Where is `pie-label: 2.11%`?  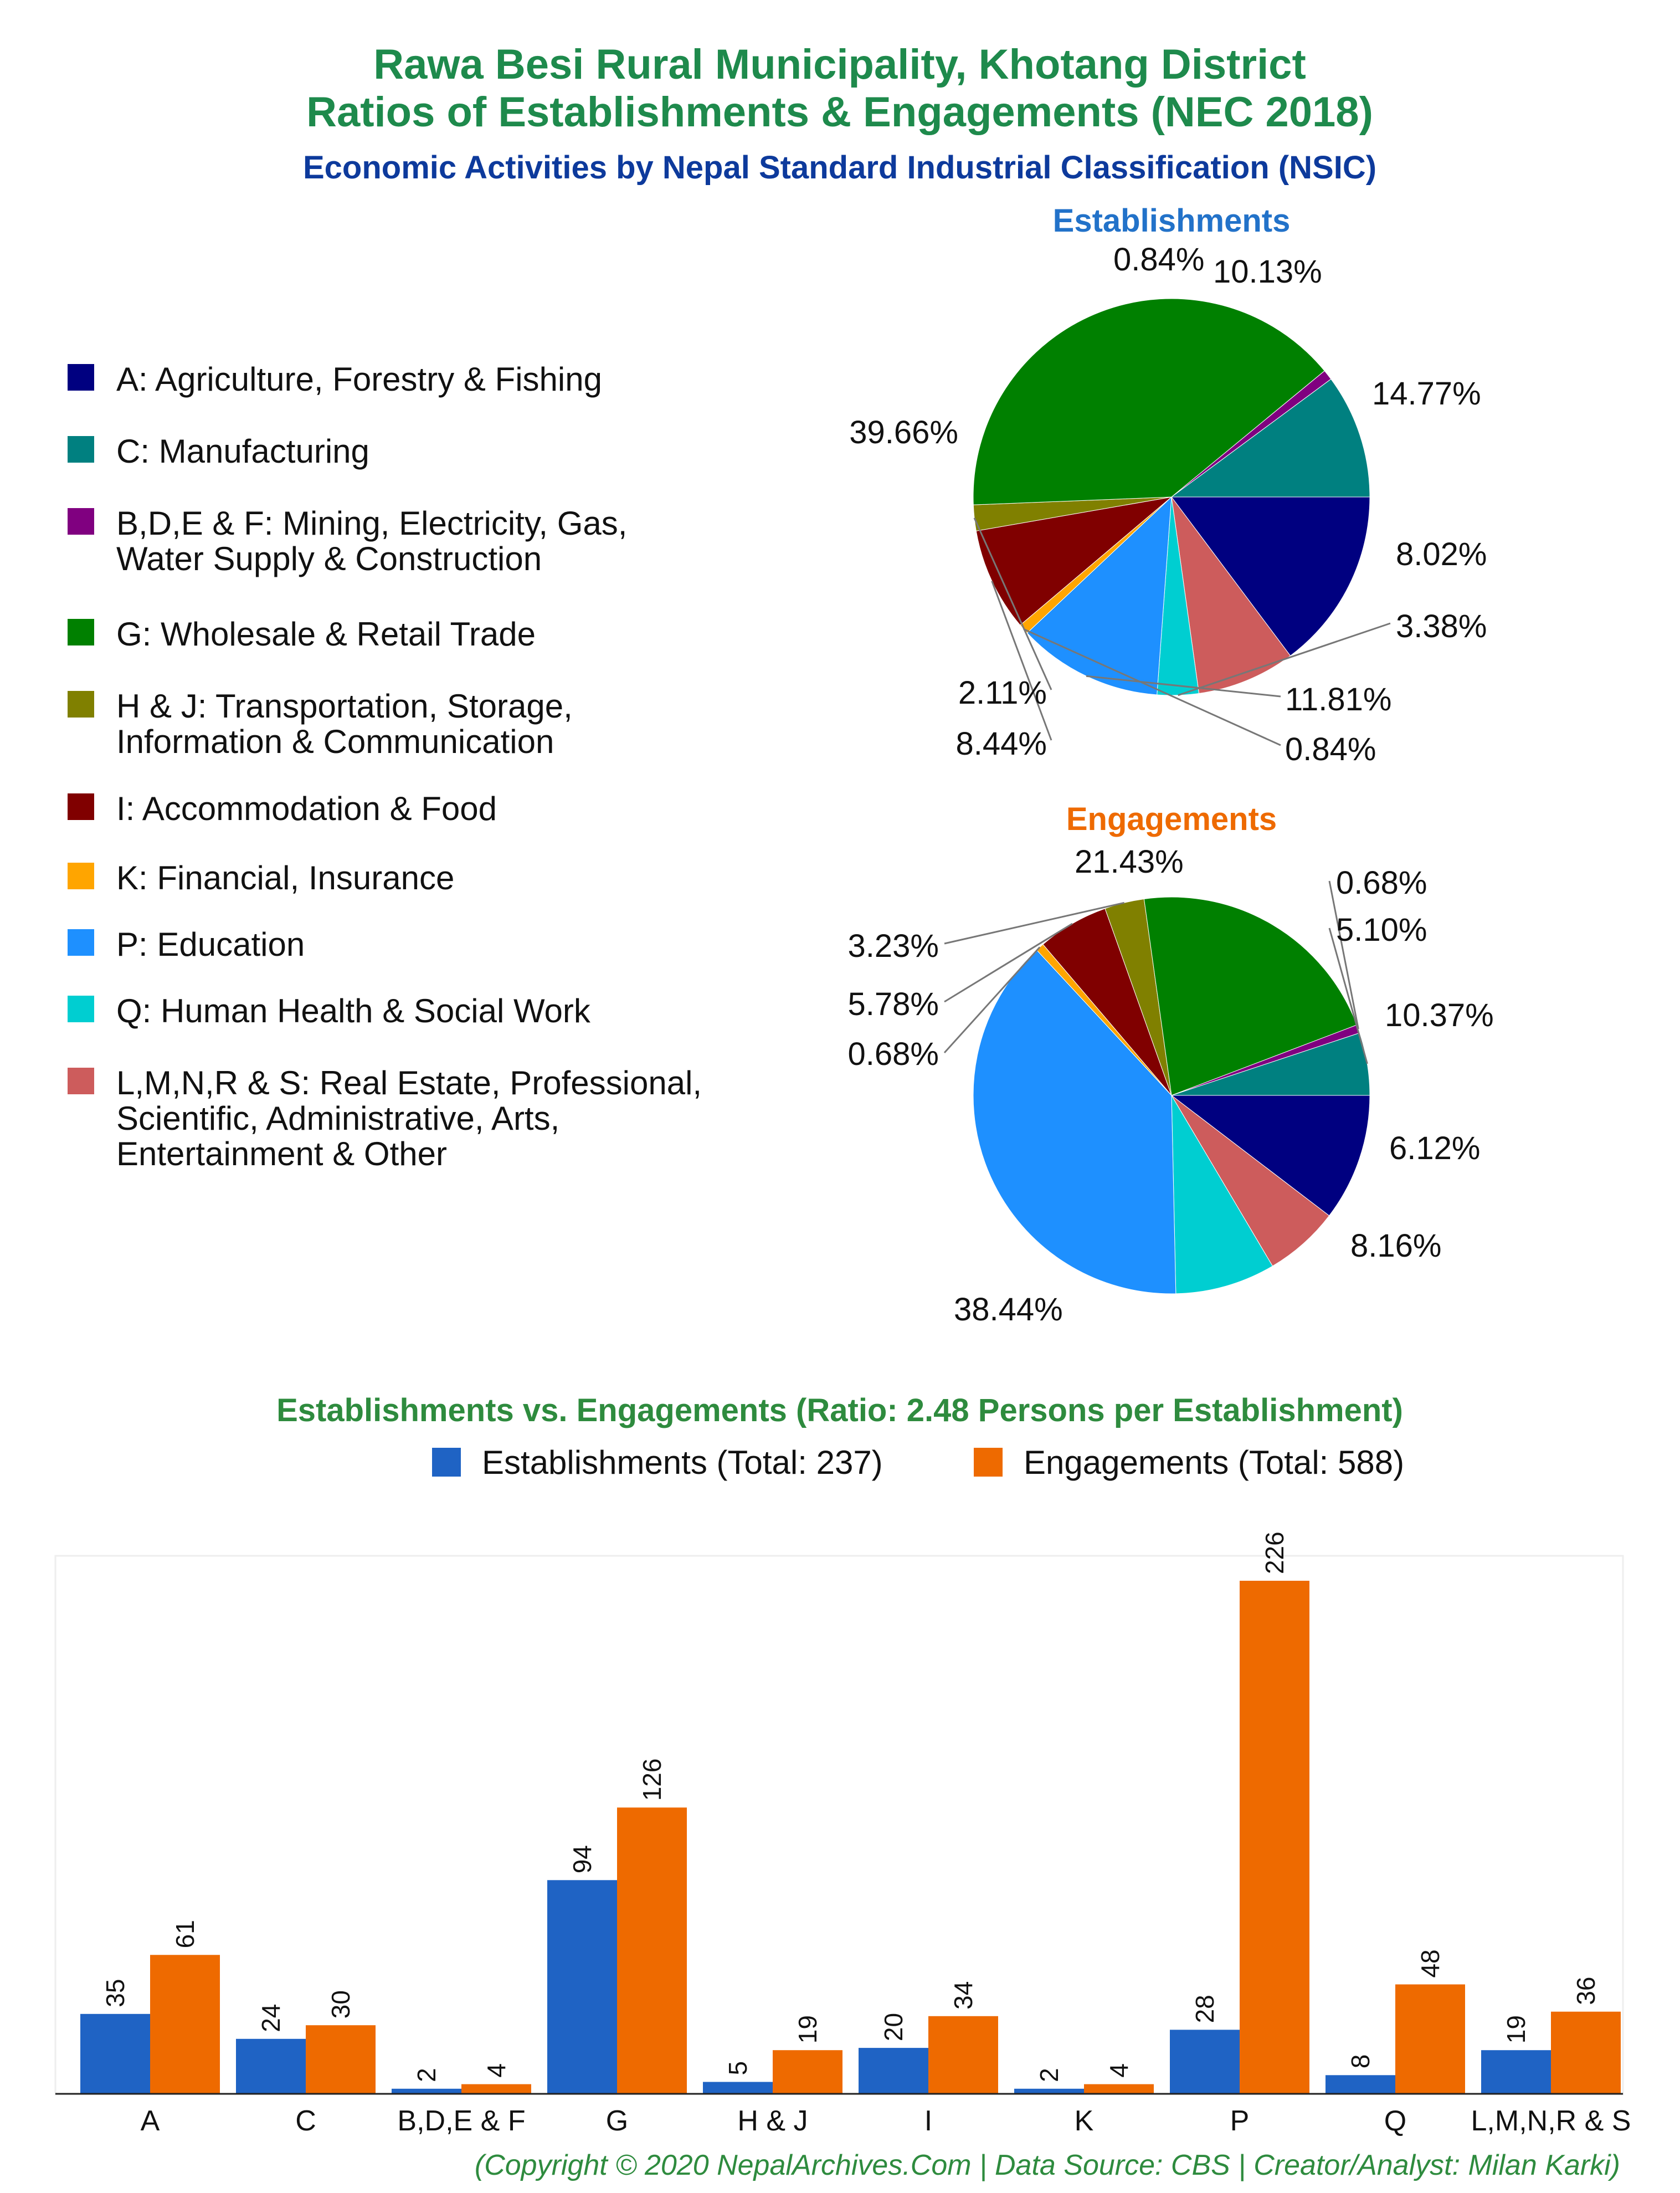
pie-label: 2.11% is located at coordinates (1002, 693).